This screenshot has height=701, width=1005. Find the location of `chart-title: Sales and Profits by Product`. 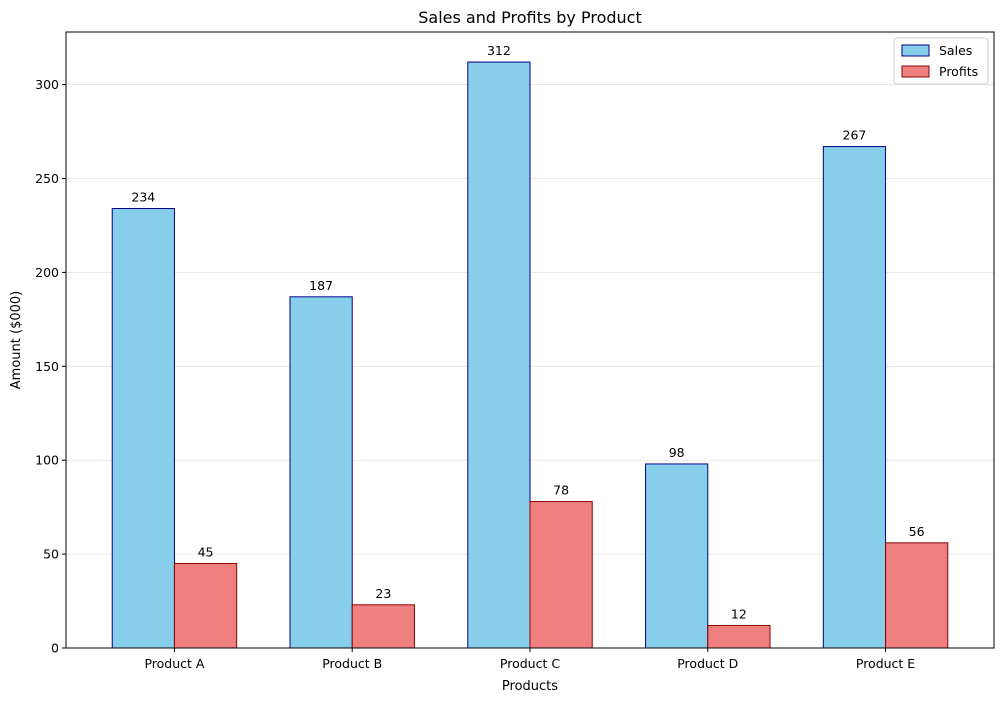

chart-title: Sales and Profits by Product is located at coordinates (529, 17).